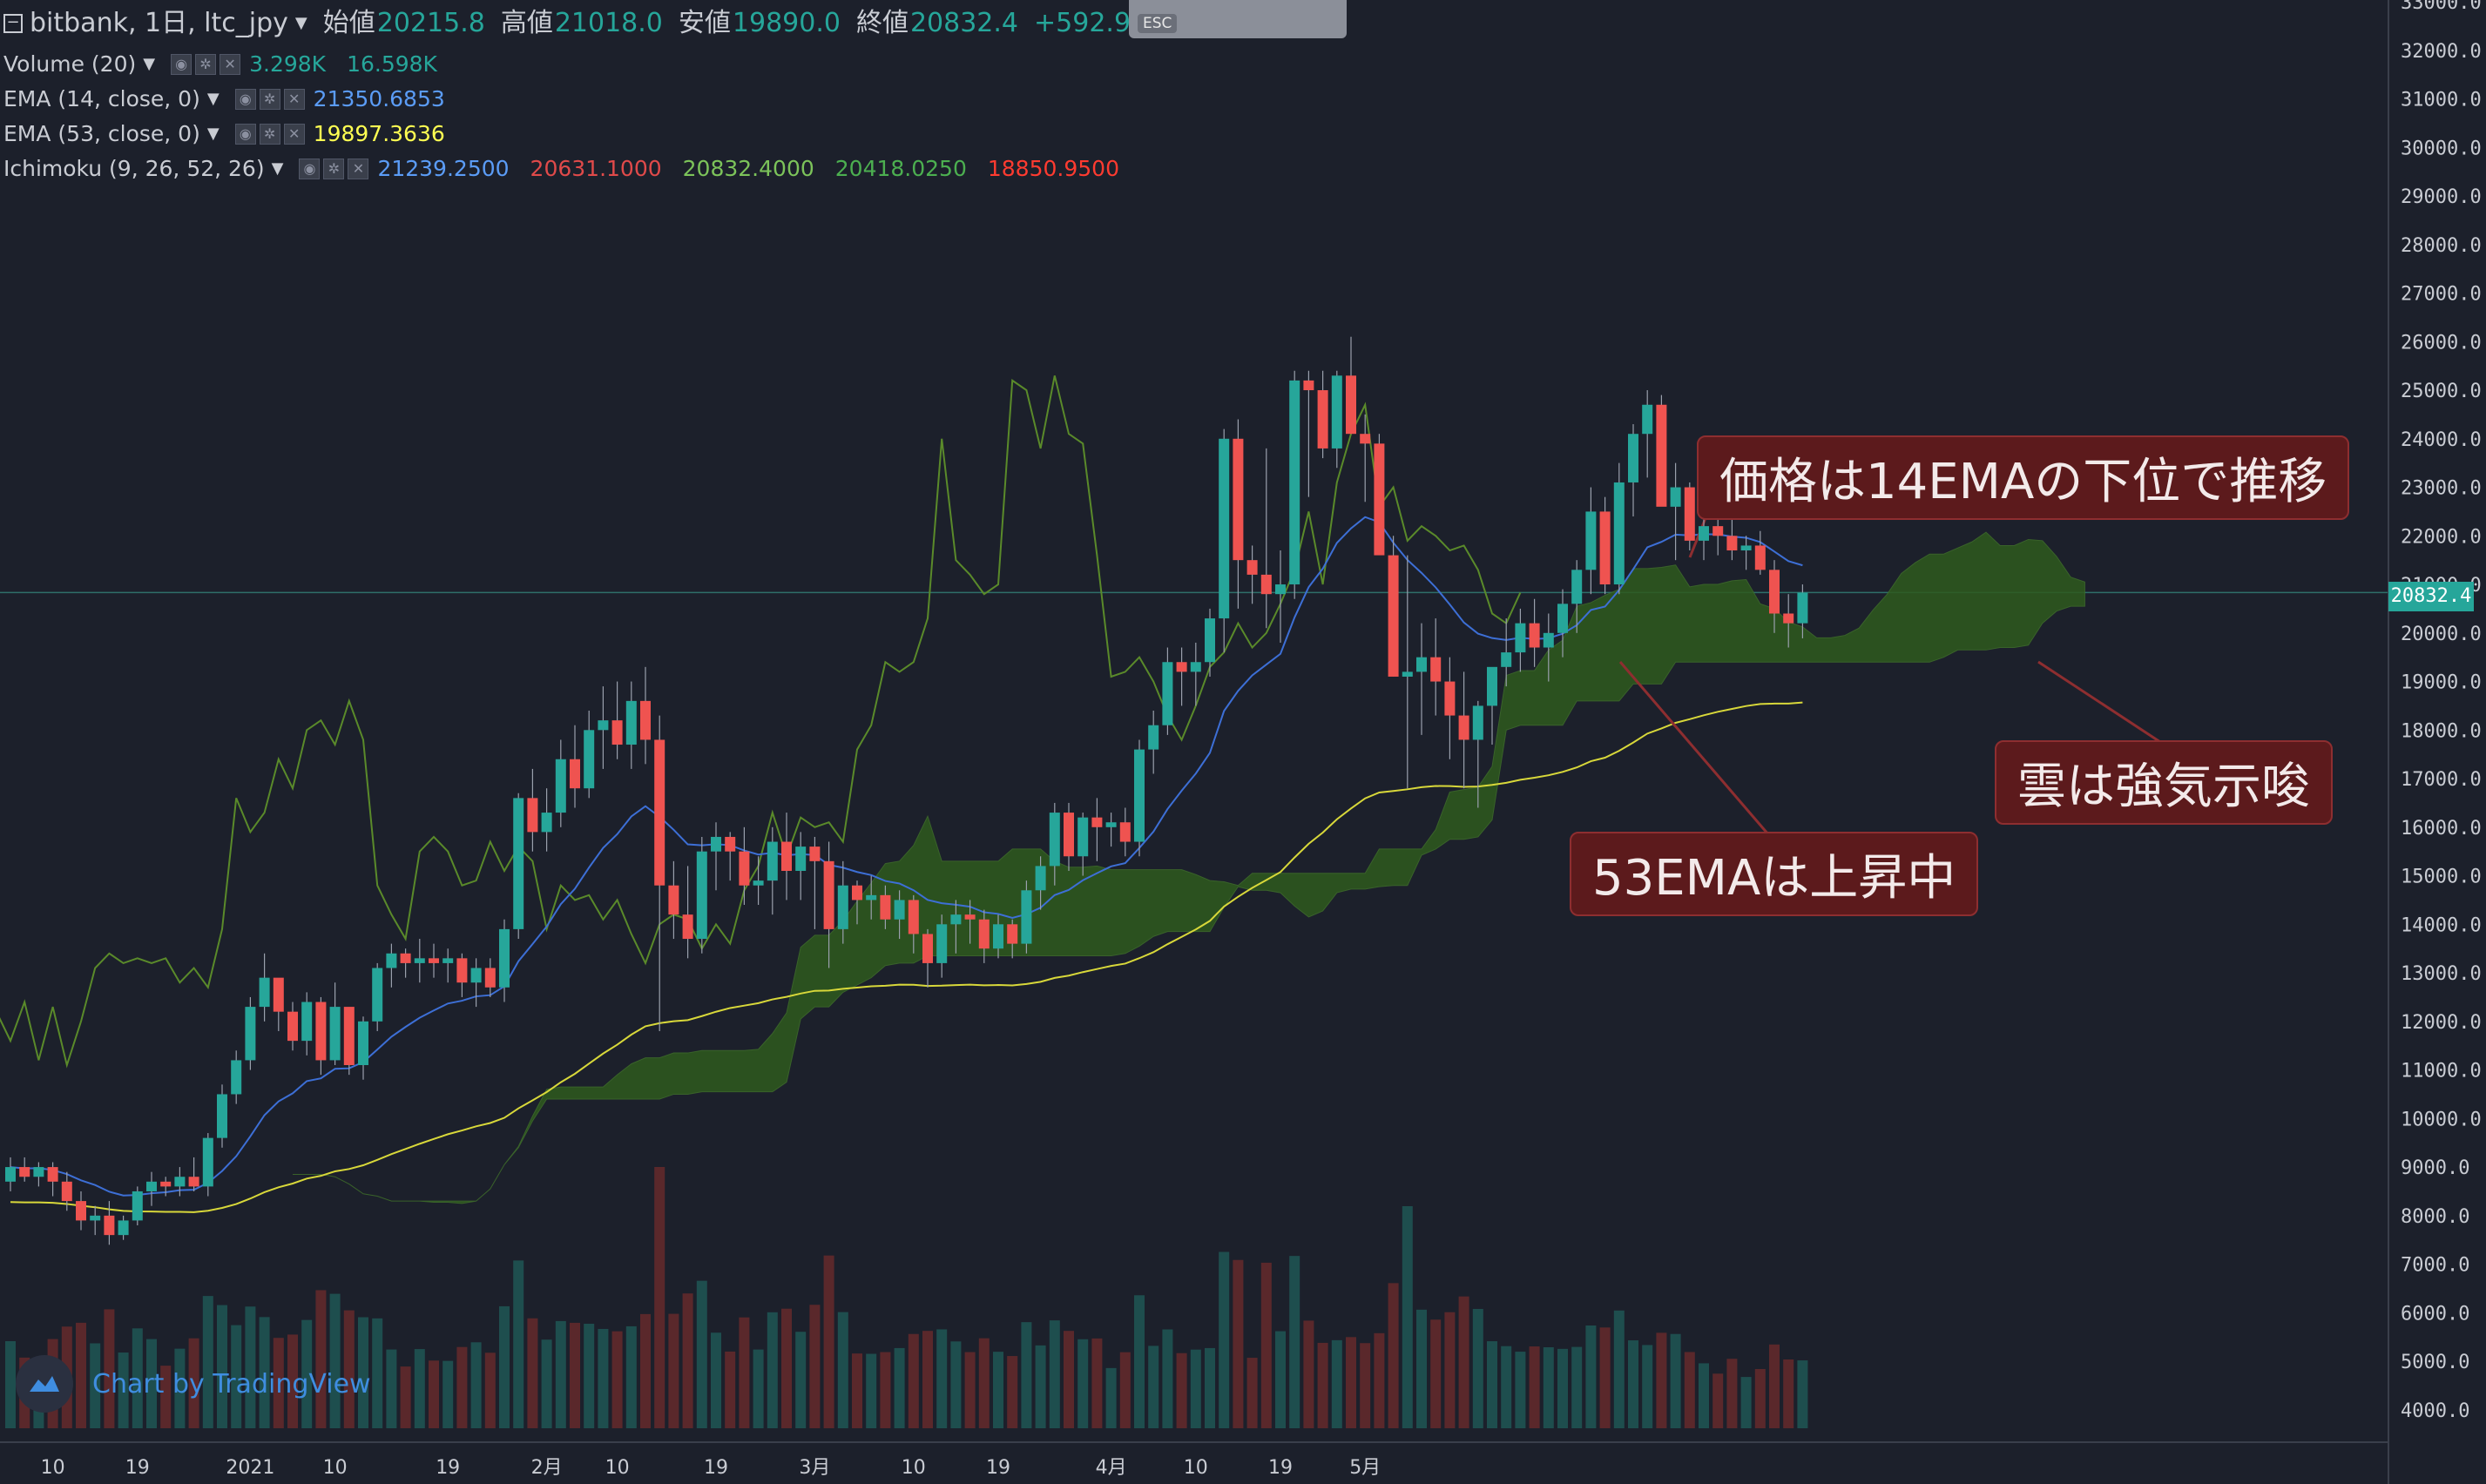 The width and height of the screenshot is (2486, 1484). What do you see at coordinates (193, 1384) in the screenshot?
I see `tradingview-watermark: Chart by TradingView` at bounding box center [193, 1384].